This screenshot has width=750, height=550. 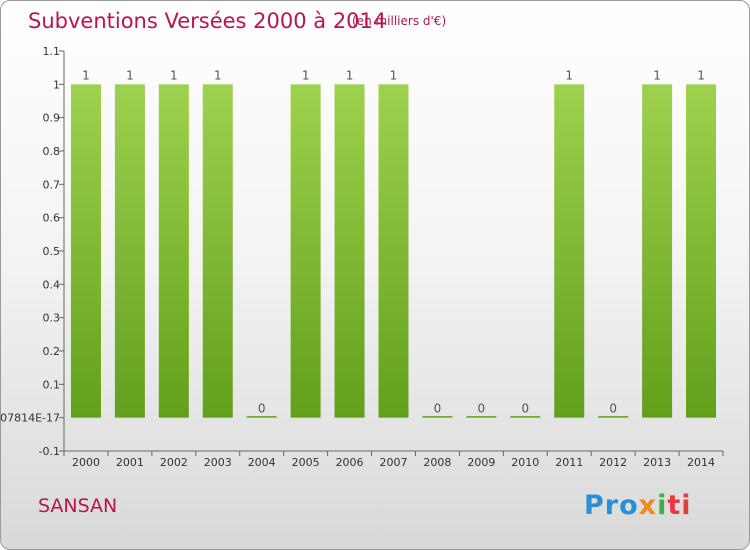 I want to click on y-tick-label: 0.5, so click(x=52, y=251).